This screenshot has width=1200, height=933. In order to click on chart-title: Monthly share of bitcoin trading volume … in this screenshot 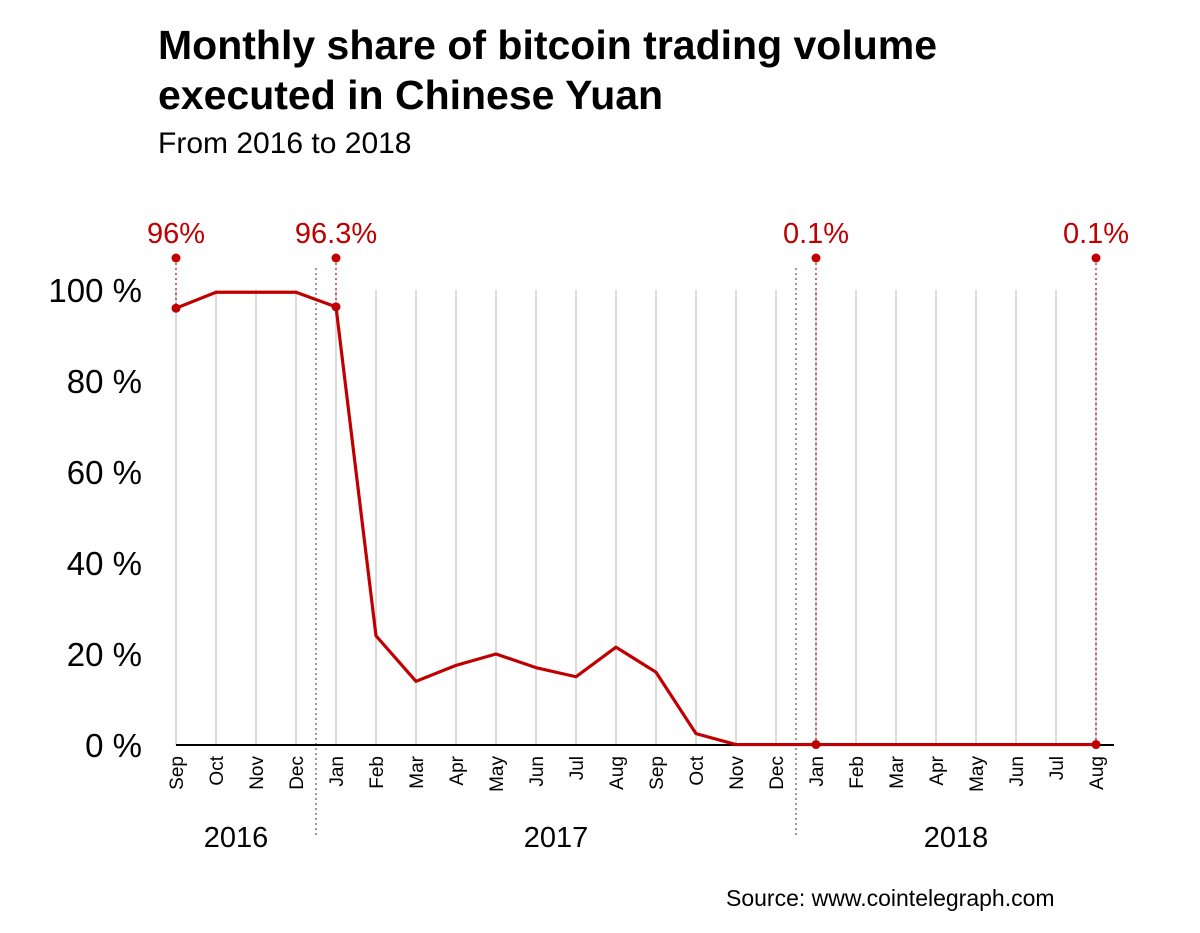, I will do `click(548, 70)`.